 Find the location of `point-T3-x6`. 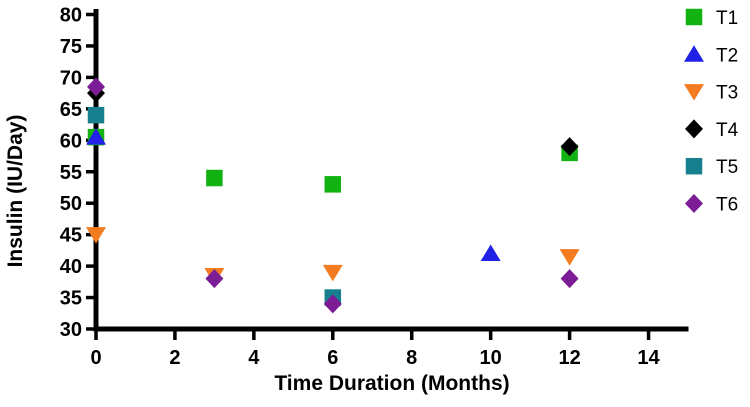

point-T3-x6 is located at coordinates (332, 273).